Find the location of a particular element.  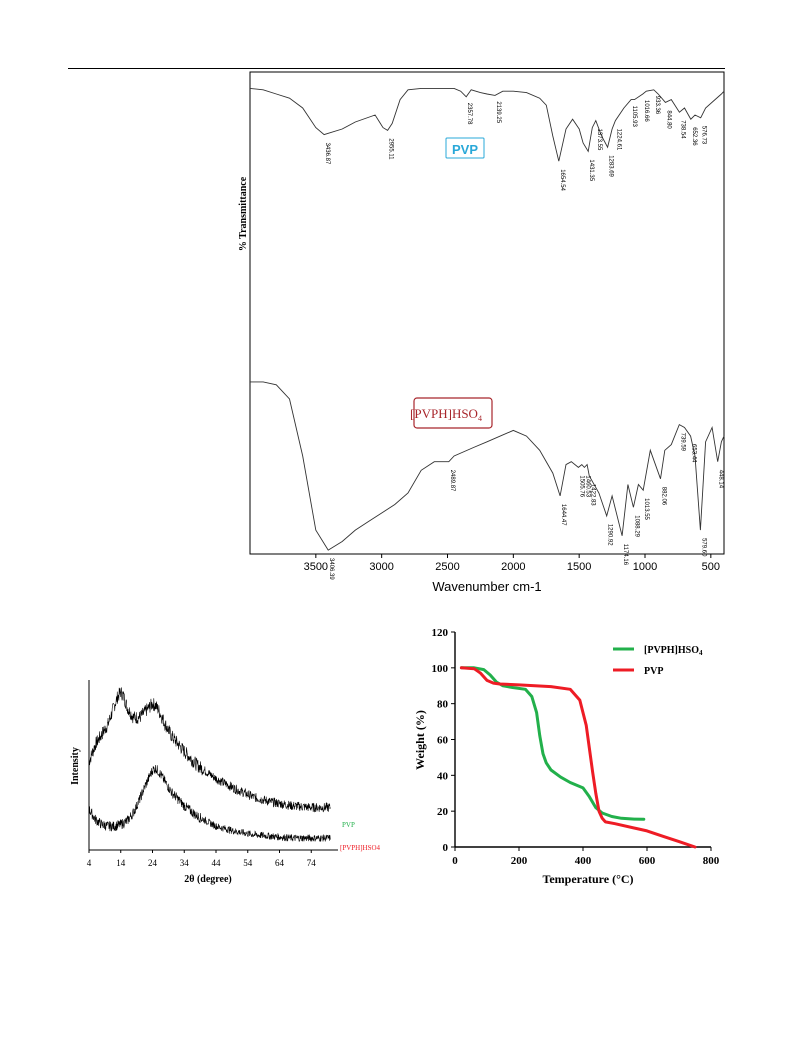

ftir-x-tick-label: 3000 is located at coordinates (381, 567).